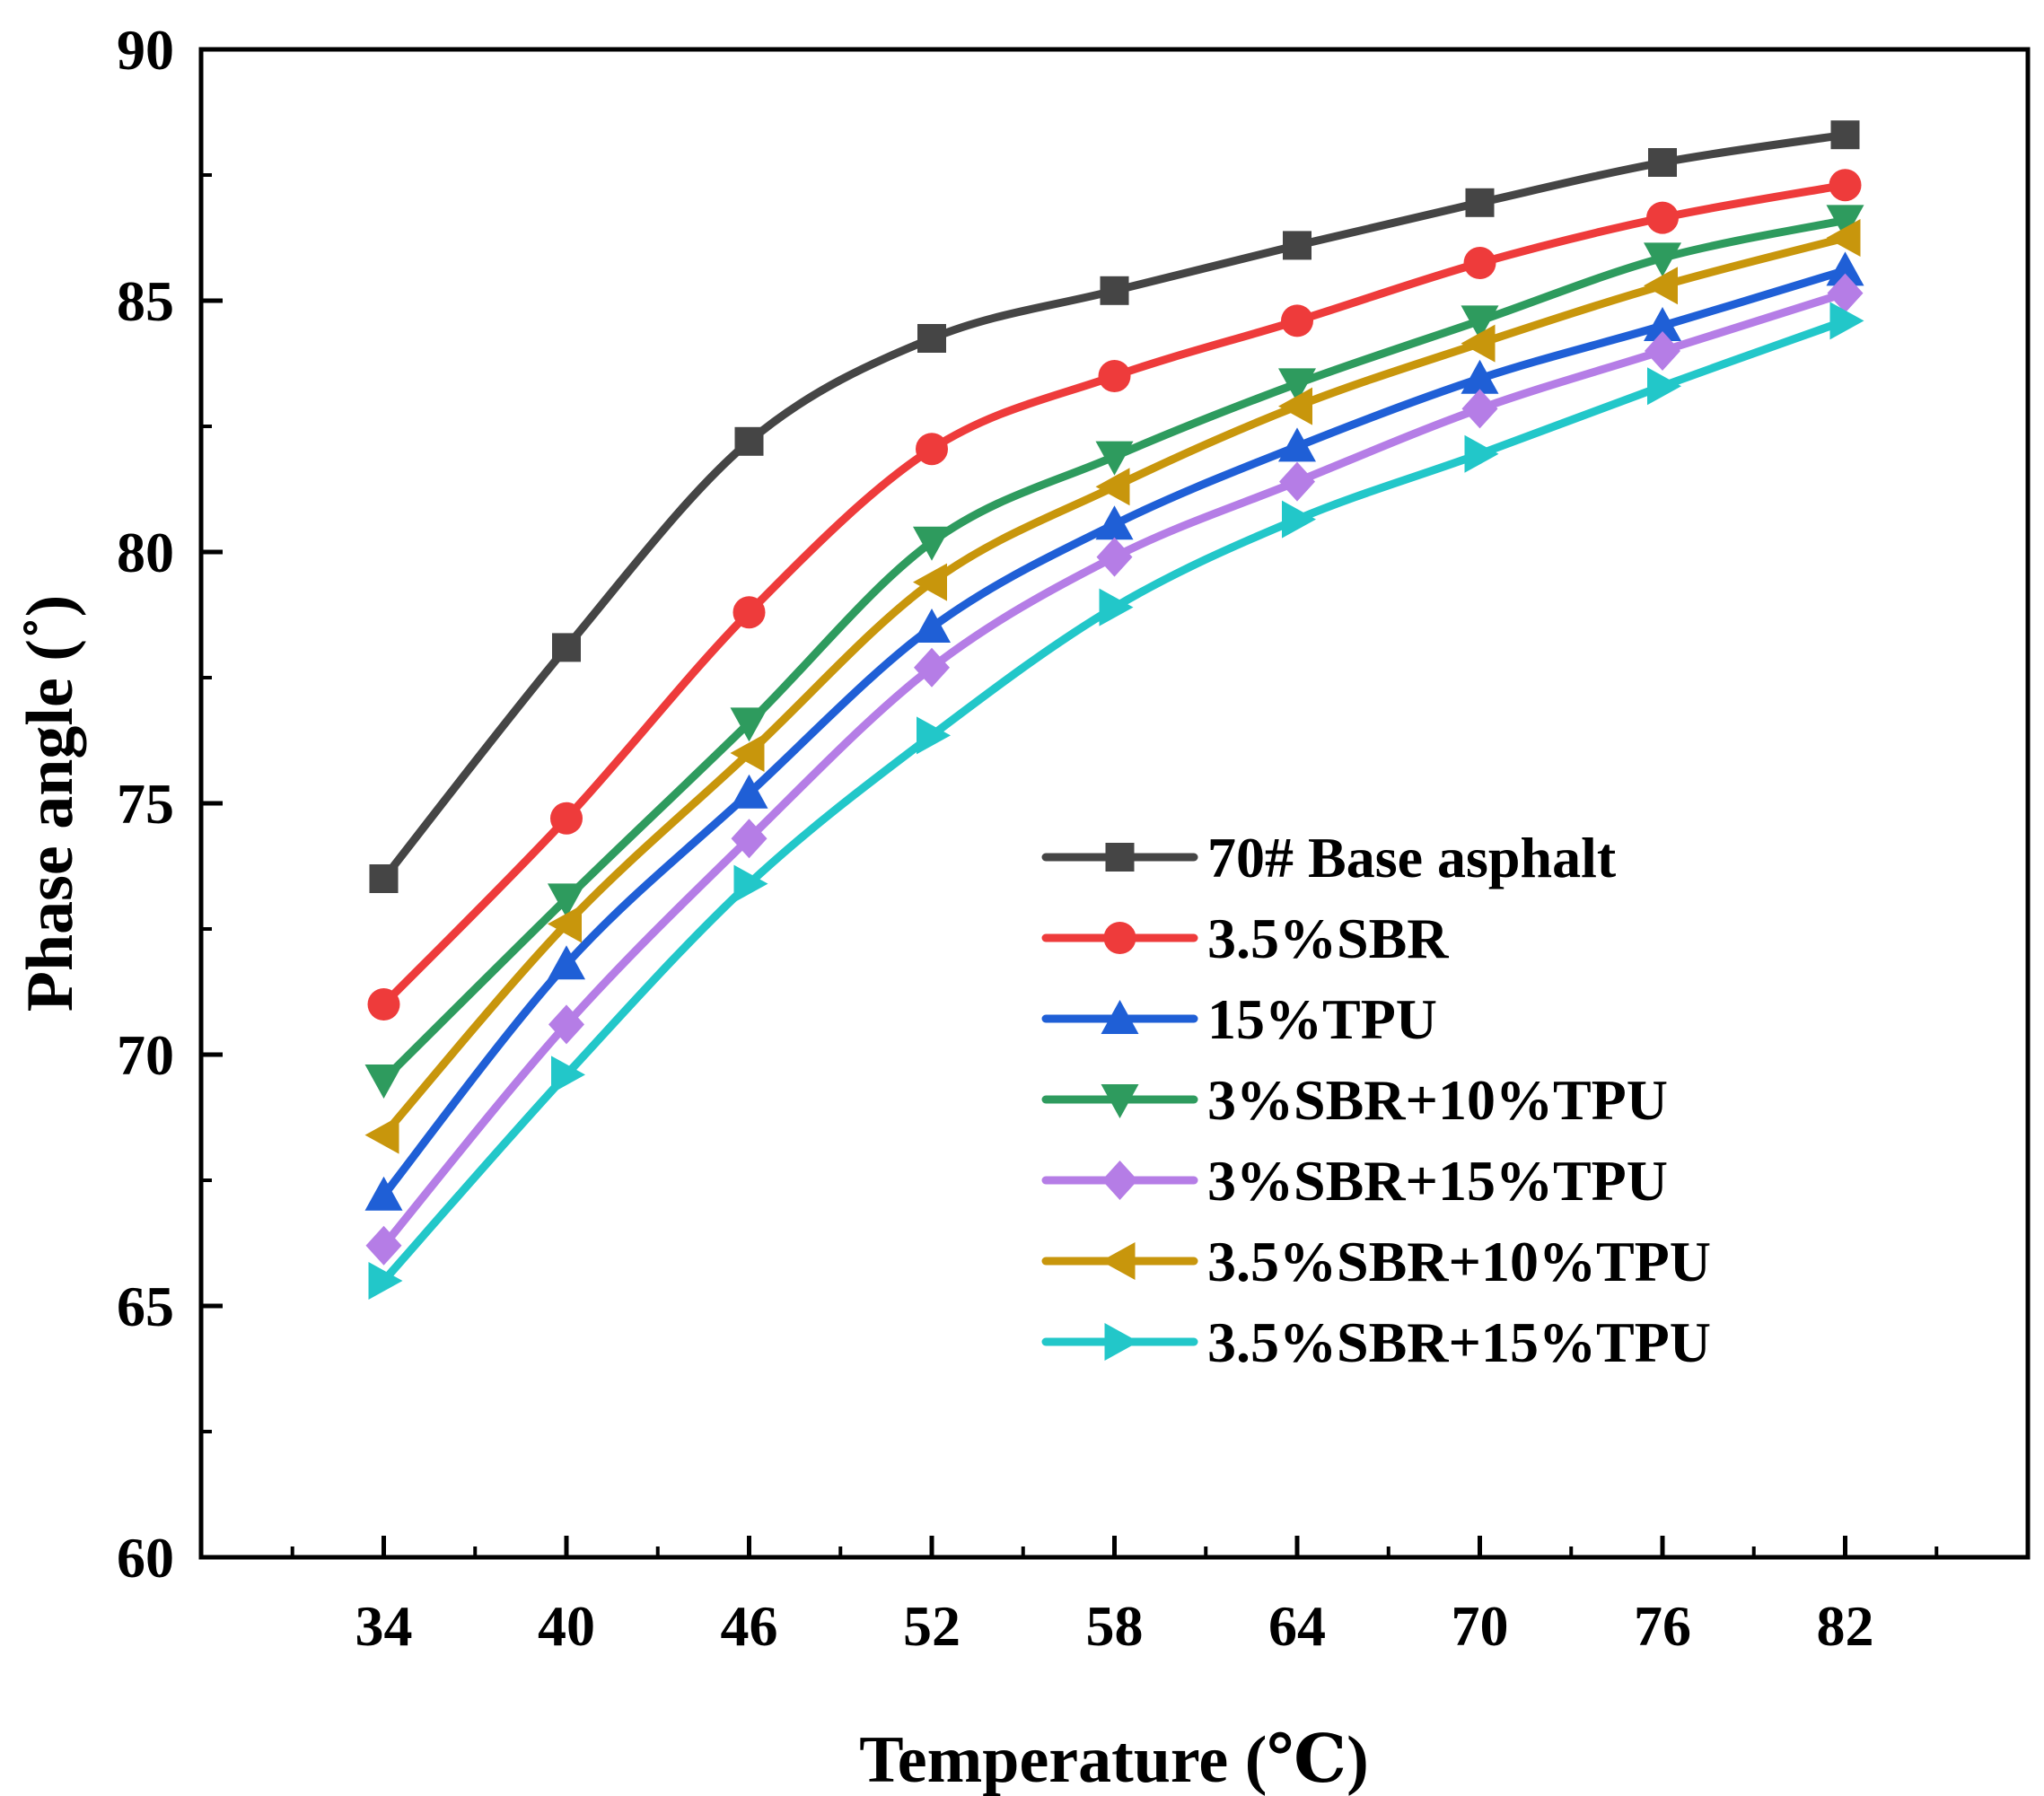 This screenshot has height=1796, width=2044. What do you see at coordinates (145, 50) in the screenshot?
I see `y-tick-label: 90` at bounding box center [145, 50].